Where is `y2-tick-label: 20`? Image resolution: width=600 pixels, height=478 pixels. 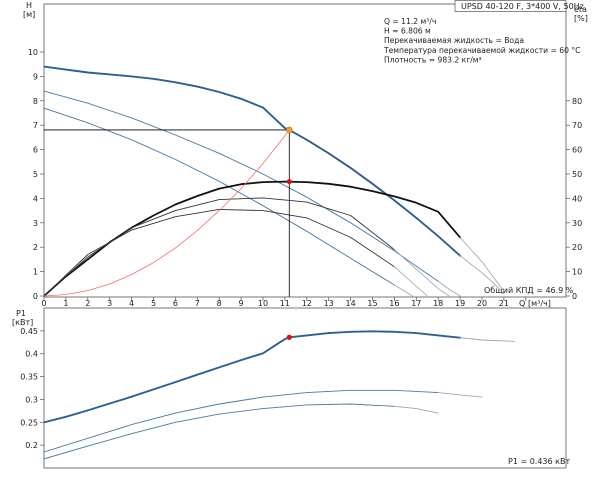 y2-tick-label: 20 is located at coordinates (577, 247).